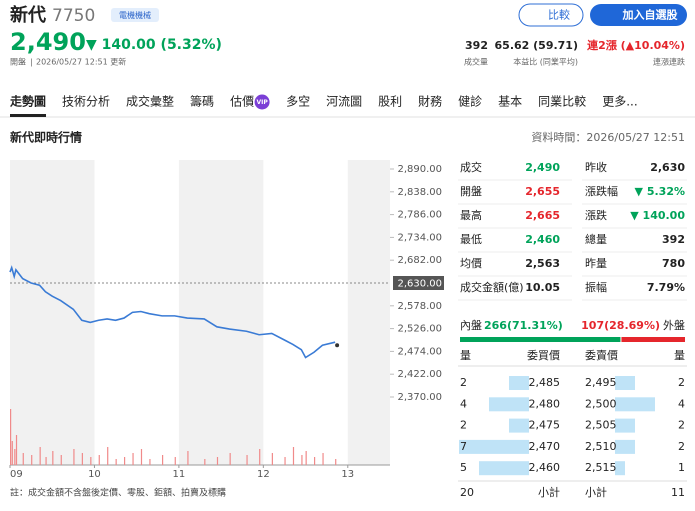 This screenshot has width=695, height=511. What do you see at coordinates (636, 45) in the screenshot?
I see `stat-value: 連2漲 (▲10.04%)` at bounding box center [636, 45].